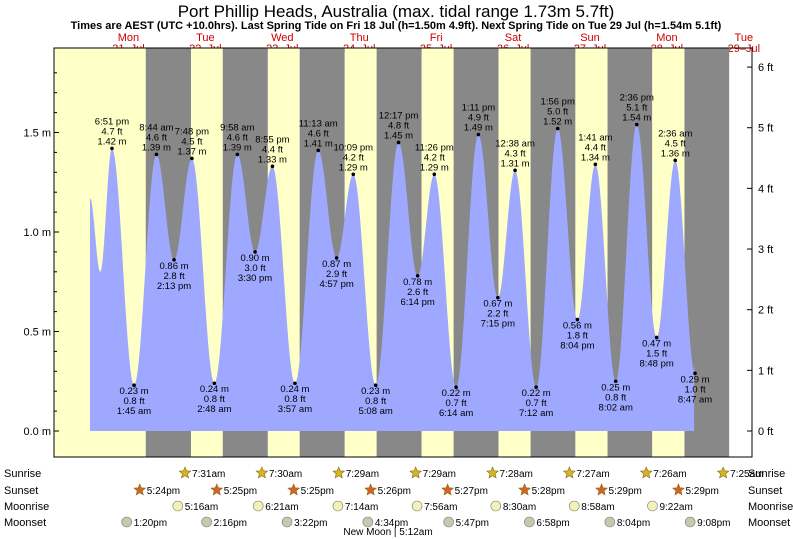  Describe the element at coordinates (174, 275) in the screenshot. I see `low-tide-point: 0.86 m2.8 ft2:13 pm` at that location.